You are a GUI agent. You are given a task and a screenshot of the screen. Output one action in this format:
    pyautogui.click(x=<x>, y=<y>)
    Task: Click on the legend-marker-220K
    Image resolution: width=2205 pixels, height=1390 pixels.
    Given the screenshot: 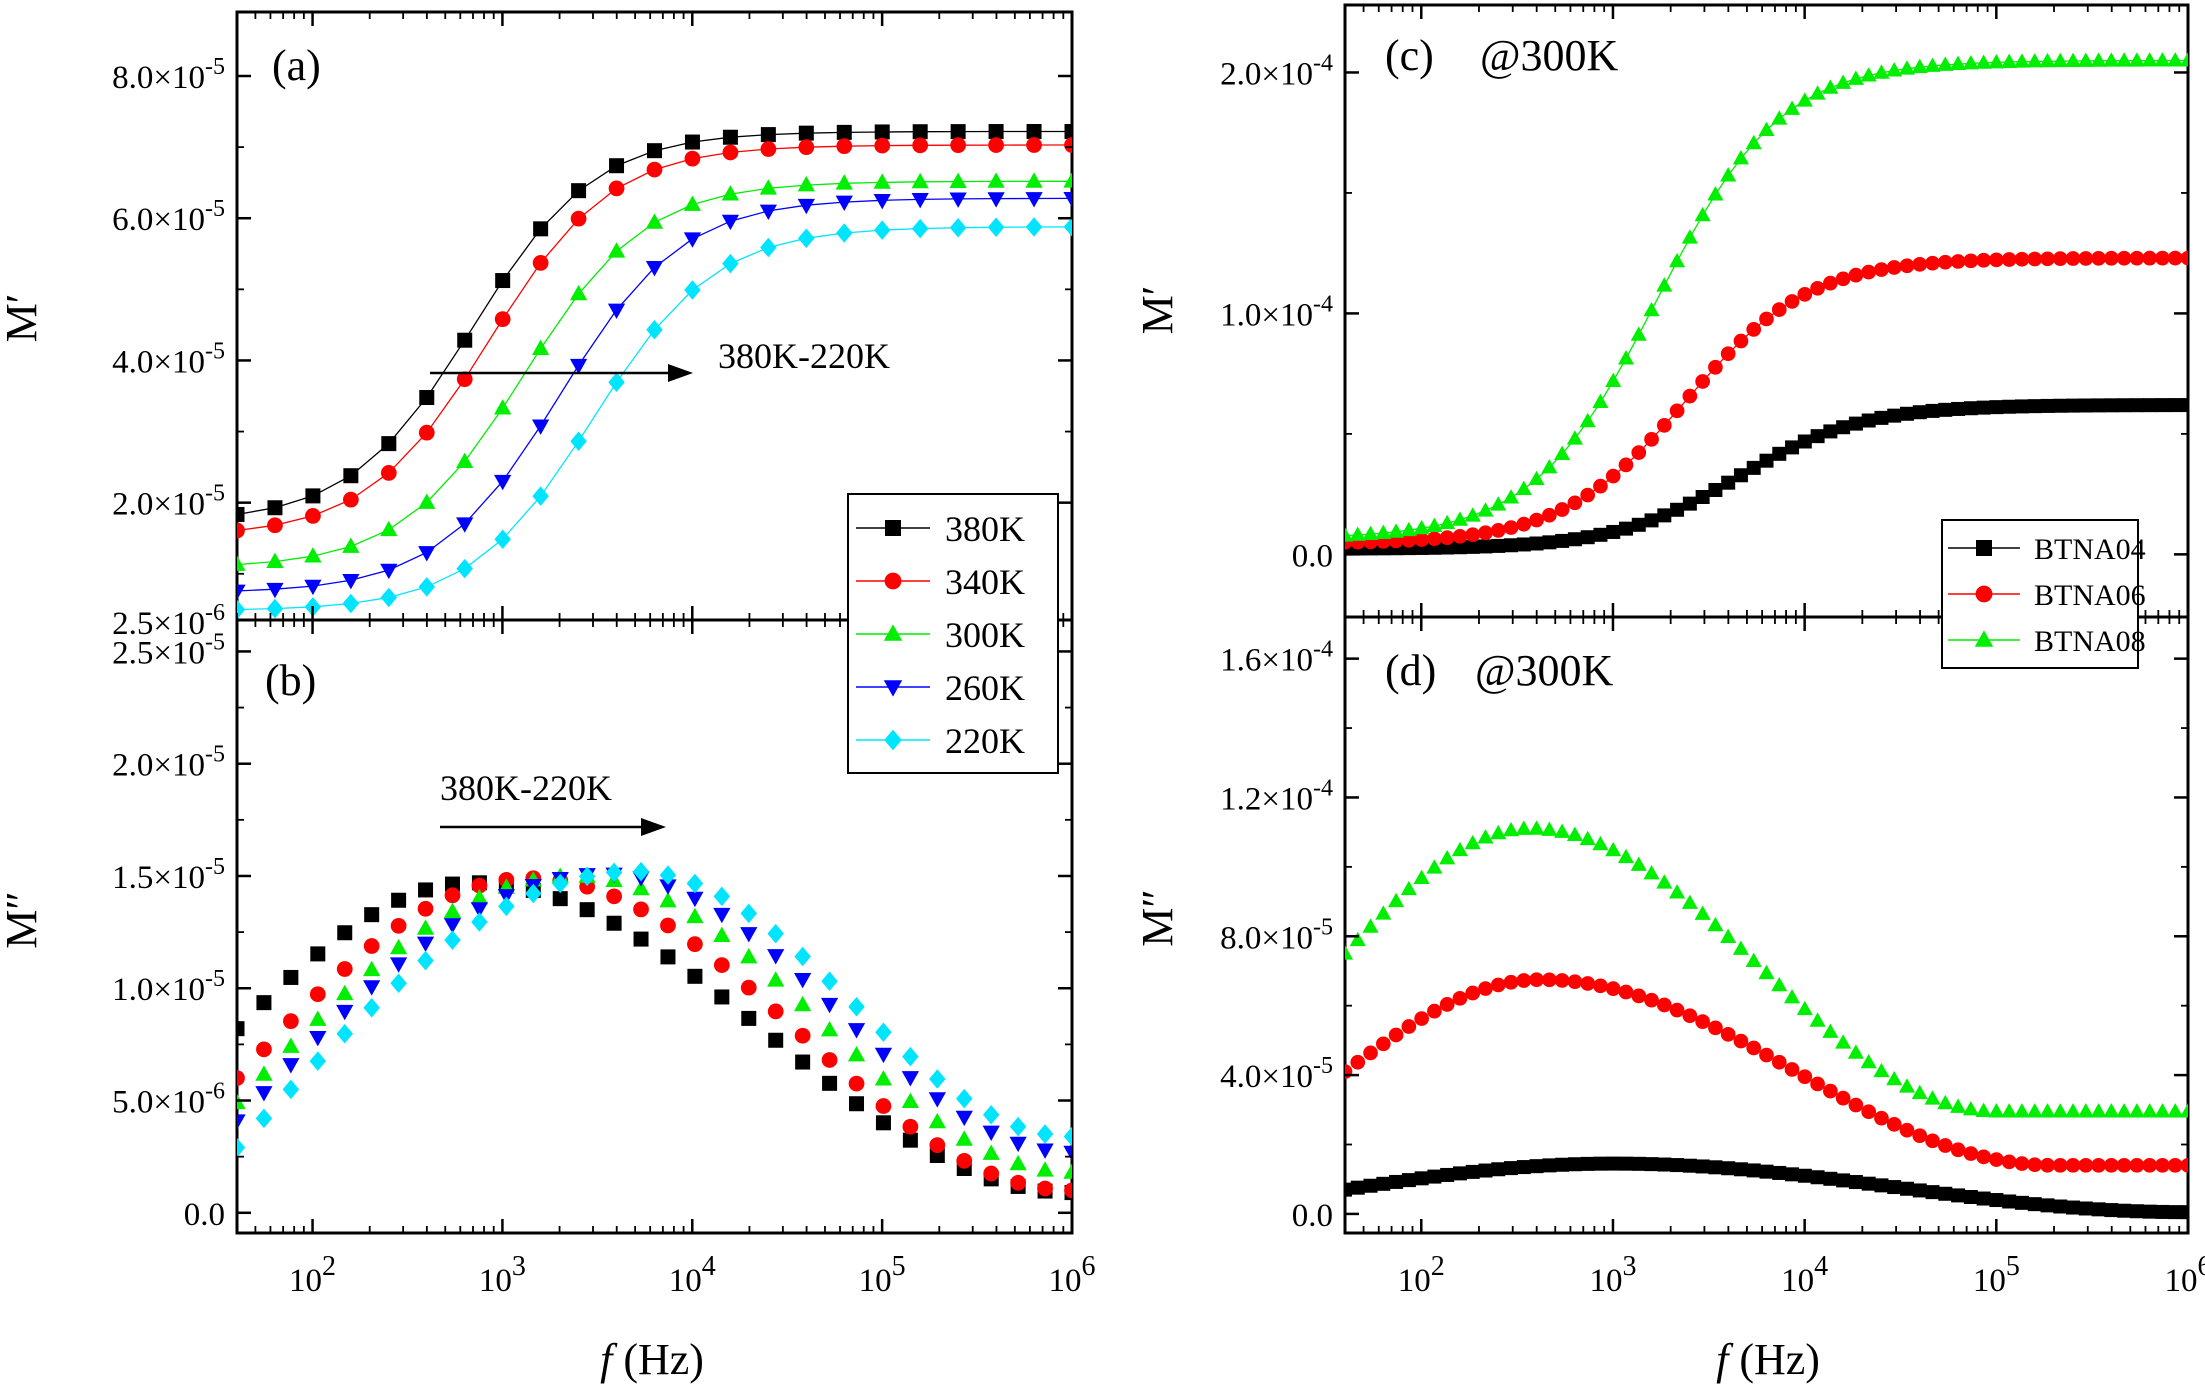 What is the action you would take?
    pyautogui.click(x=893, y=740)
    